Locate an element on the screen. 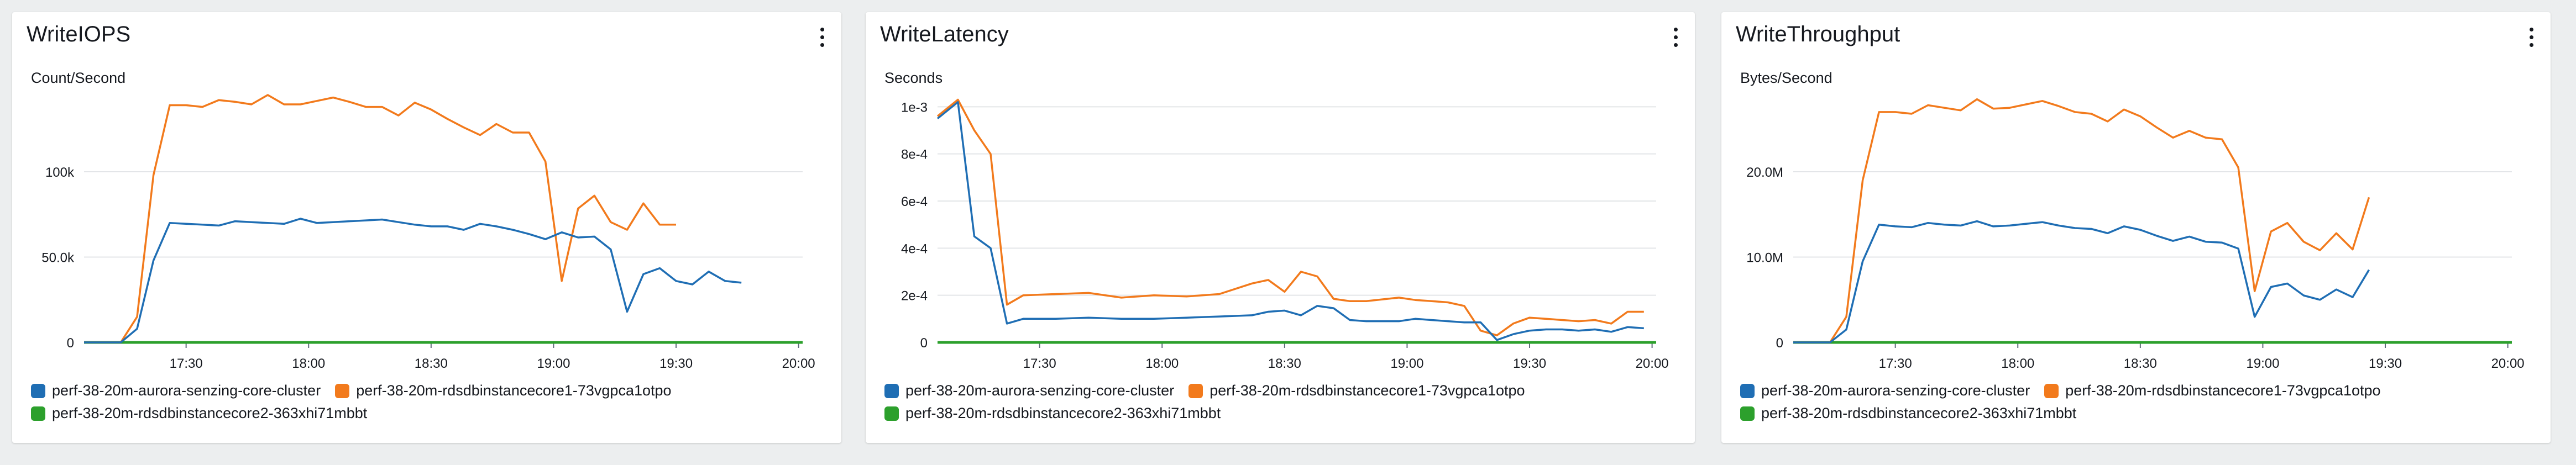  y-tick-label: 50.0k is located at coordinates (58, 258).